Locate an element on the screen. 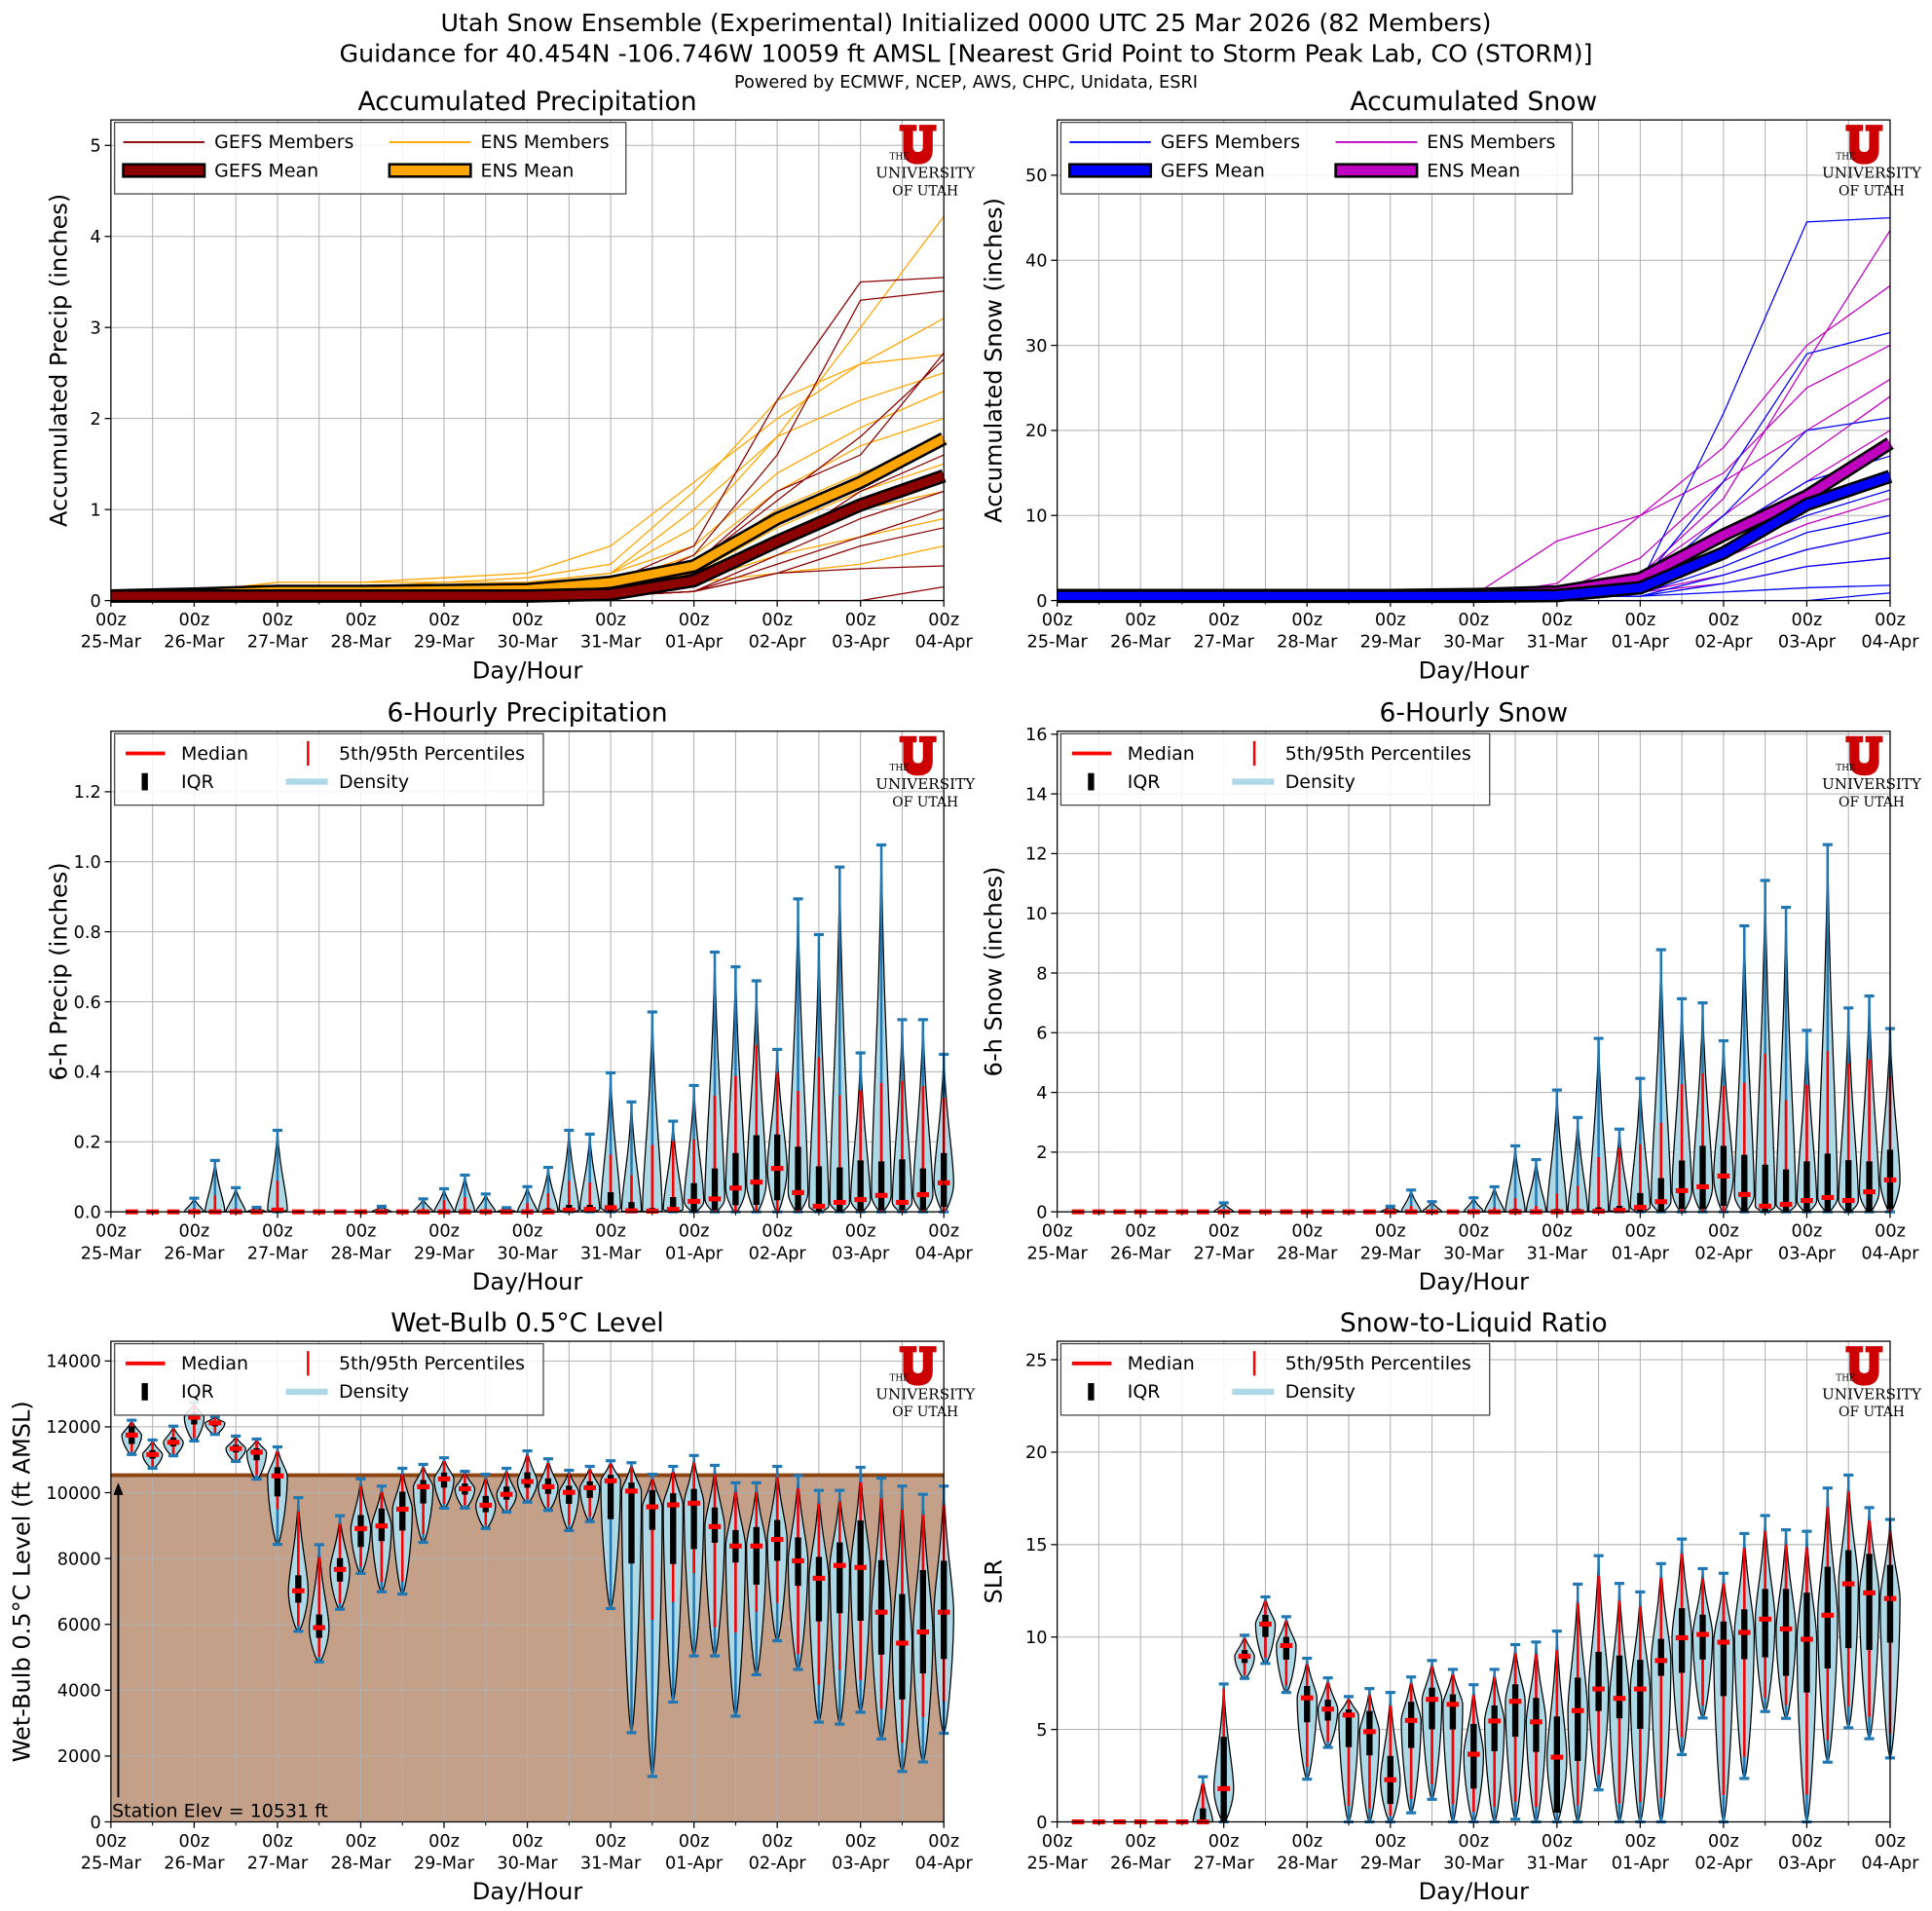  legend-iqr-swatch is located at coordinates (144, 782).